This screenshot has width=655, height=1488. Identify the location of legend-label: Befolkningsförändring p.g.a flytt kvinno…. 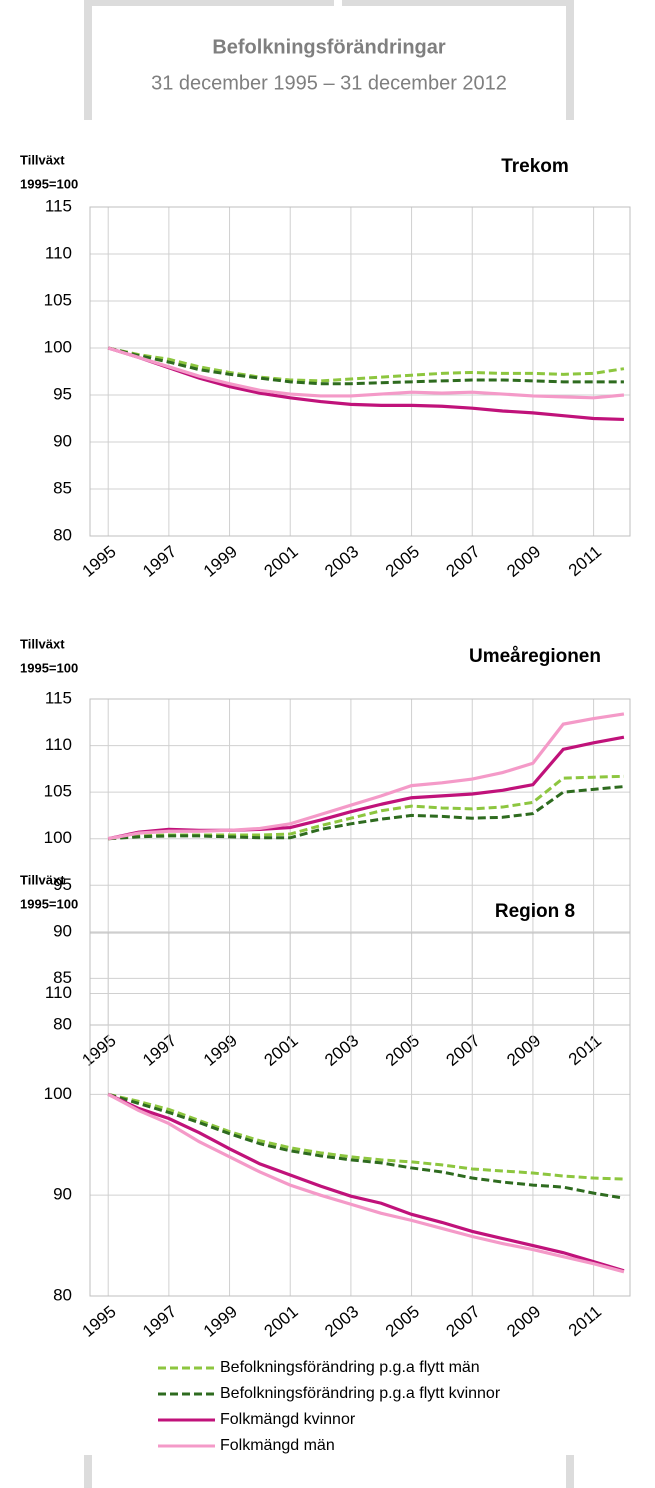
(360, 1393).